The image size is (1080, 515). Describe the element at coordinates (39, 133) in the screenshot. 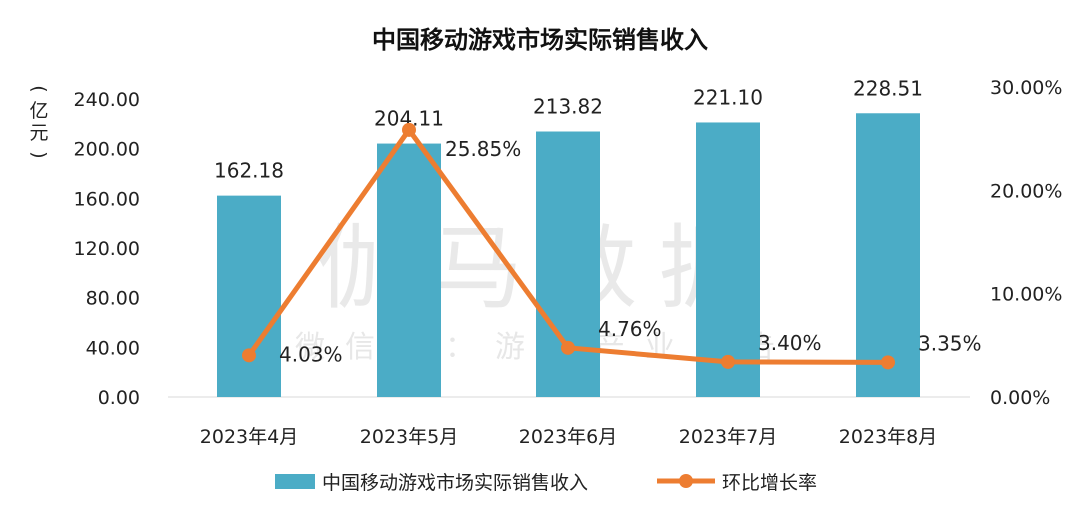

I see `y-axis-unit-char: 元` at that location.